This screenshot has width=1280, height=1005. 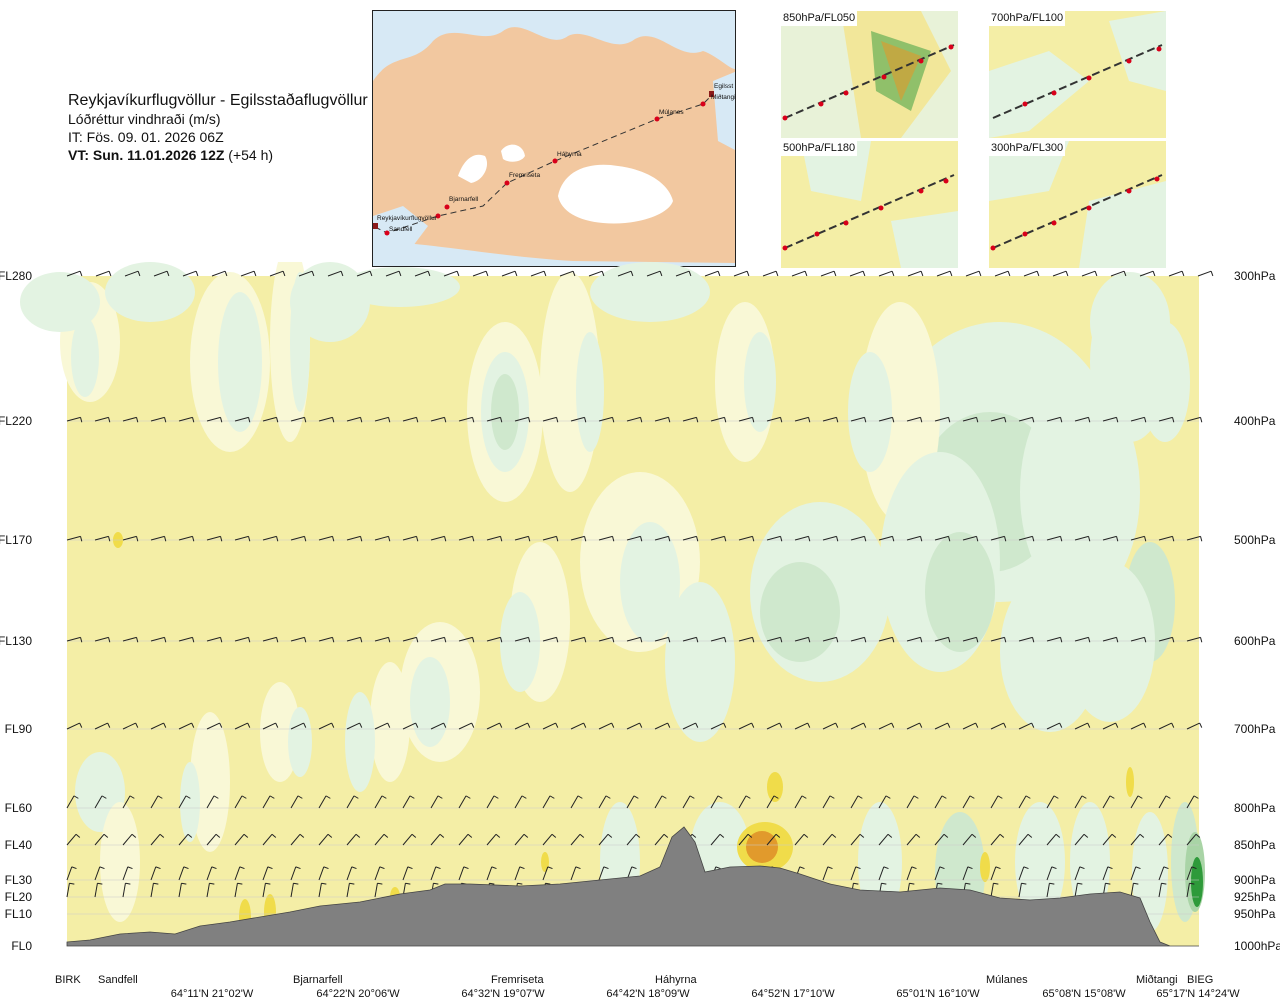 I want to click on left-axis-tick: FL0, so click(x=21, y=946).